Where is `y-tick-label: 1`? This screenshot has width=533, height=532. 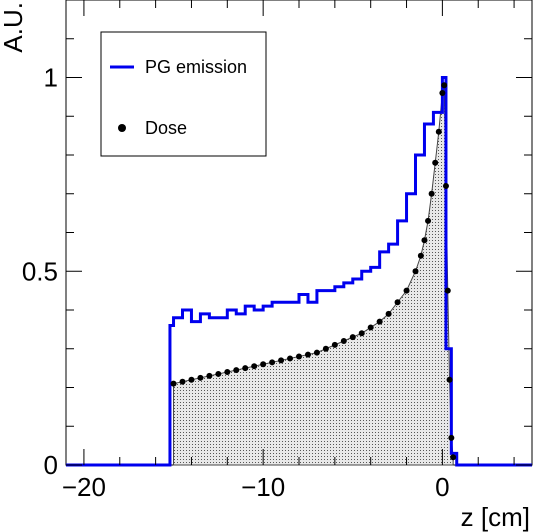
y-tick-label: 1 is located at coordinates (51, 78).